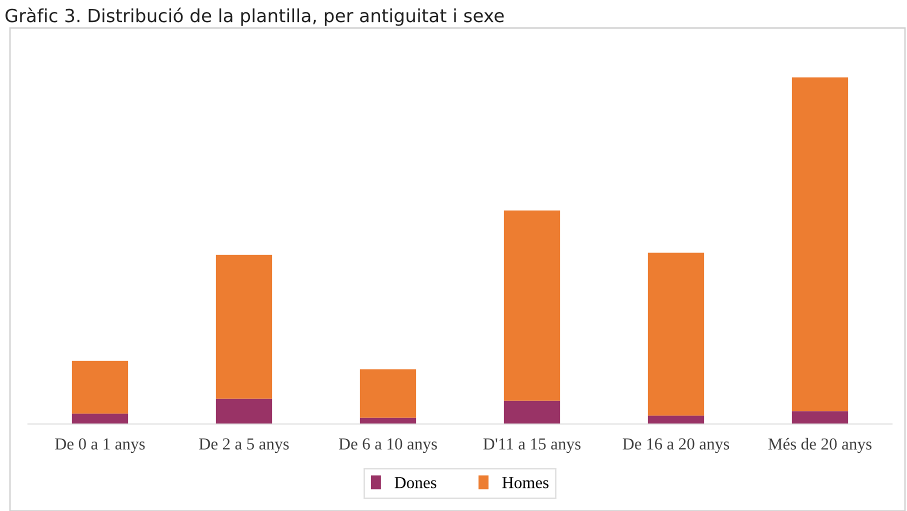  Describe the element at coordinates (531, 446) in the screenshot. I see `x-tick-label: D'11 a 15 anys` at that location.